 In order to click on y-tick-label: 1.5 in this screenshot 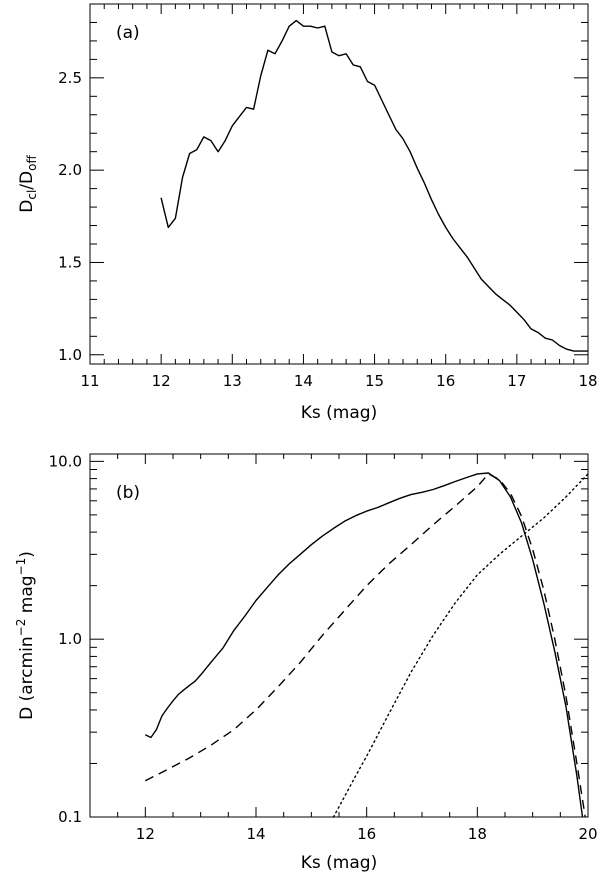, I will do `click(70, 262)`.